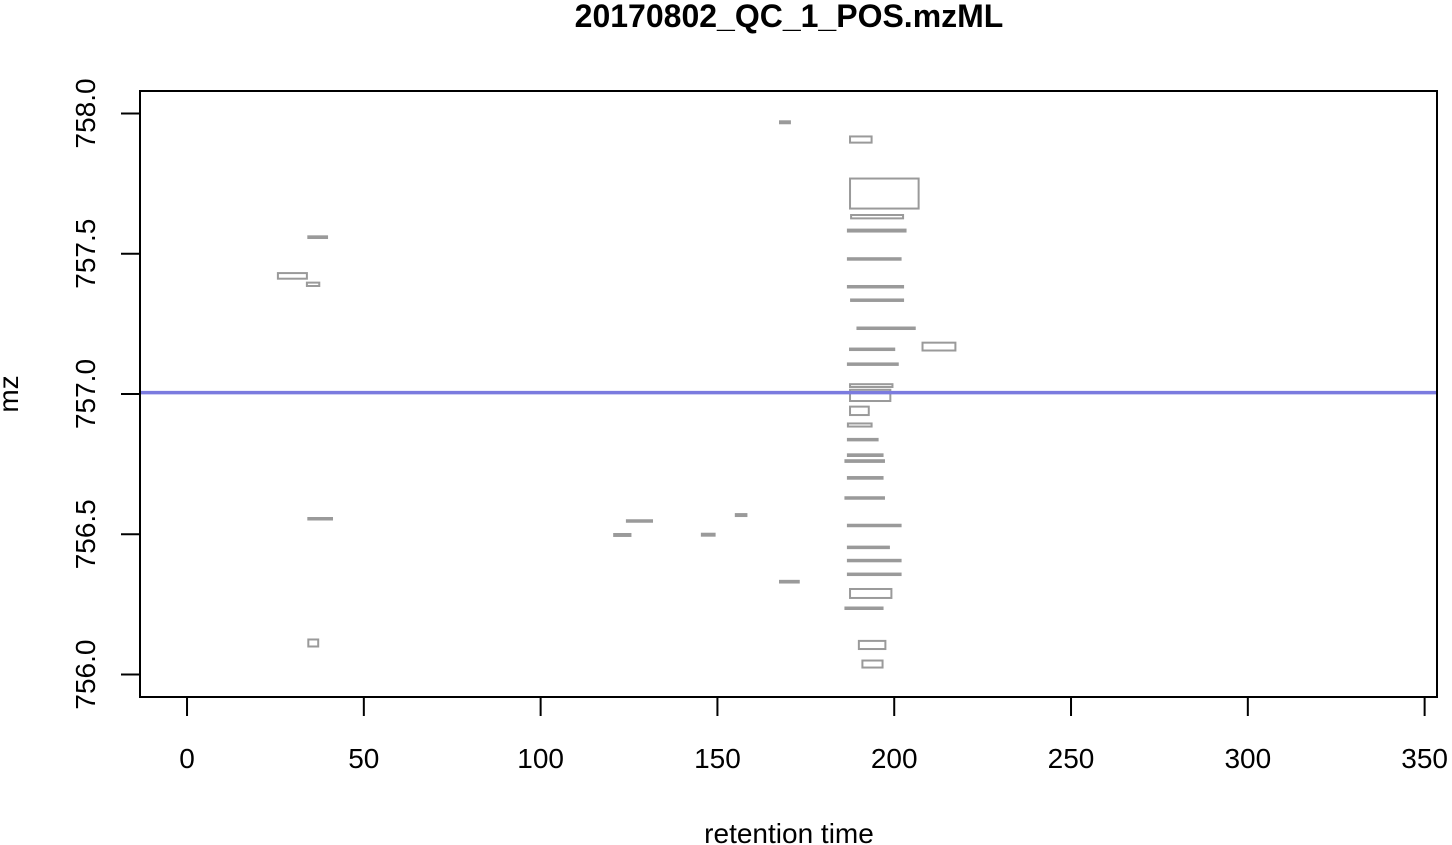 The width and height of the screenshot is (1452, 845). Describe the element at coordinates (85, 254) in the screenshot. I see `y-tick-label-3: 757.5` at that location.